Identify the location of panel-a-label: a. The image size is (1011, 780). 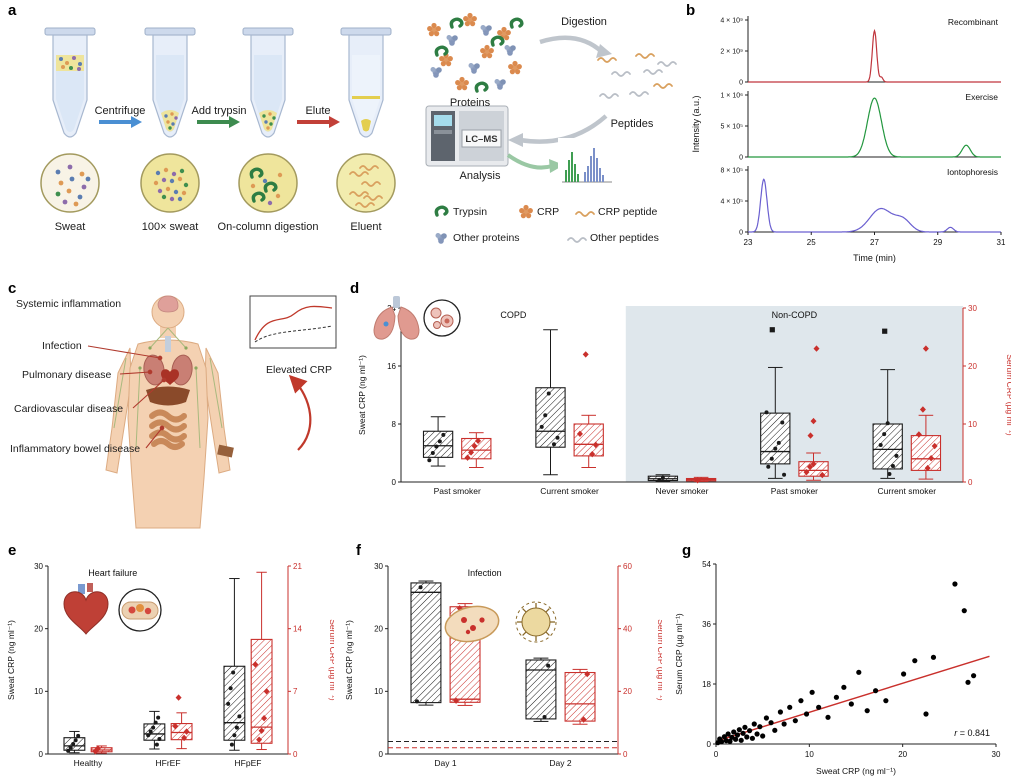
(12, 10).